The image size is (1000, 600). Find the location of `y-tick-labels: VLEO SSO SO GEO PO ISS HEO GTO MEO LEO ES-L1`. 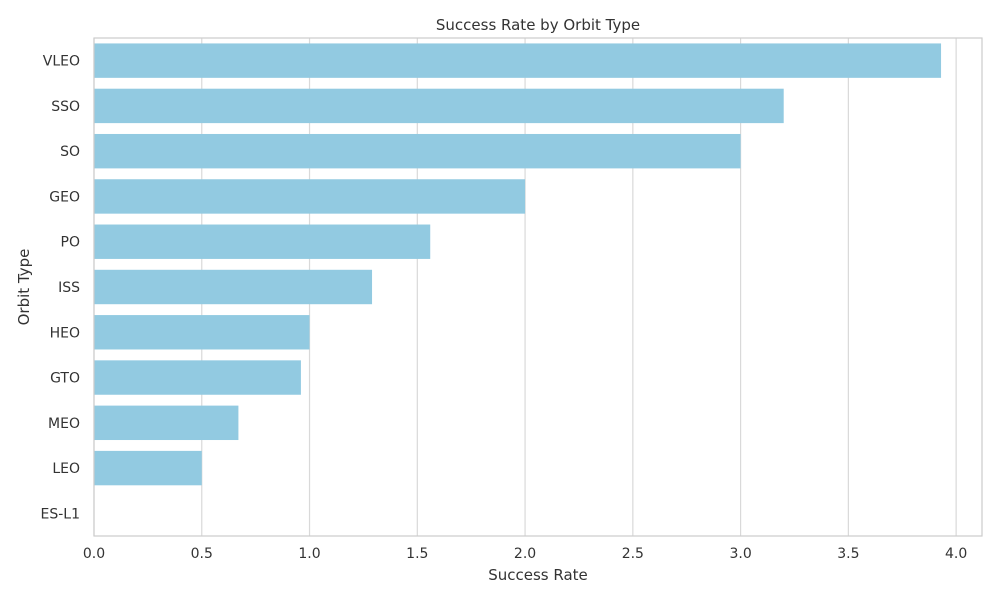

y-tick-labels: VLEO SSO SO GEO PO ISS HEO GTO MEO LEO ES-L1 is located at coordinates (61, 288).